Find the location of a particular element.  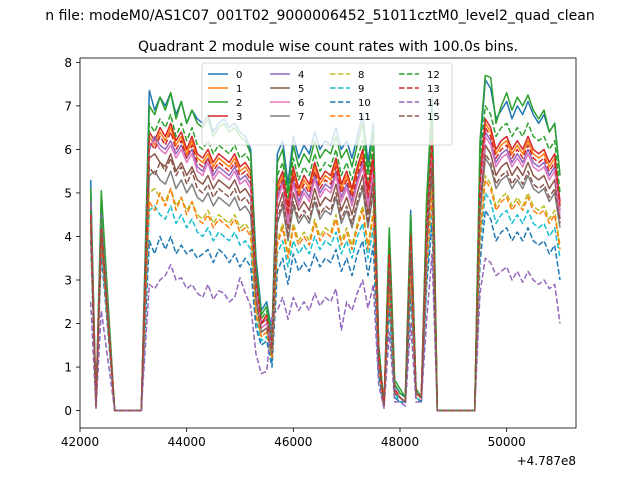

legend-label-10: 10 is located at coordinates (364, 103).